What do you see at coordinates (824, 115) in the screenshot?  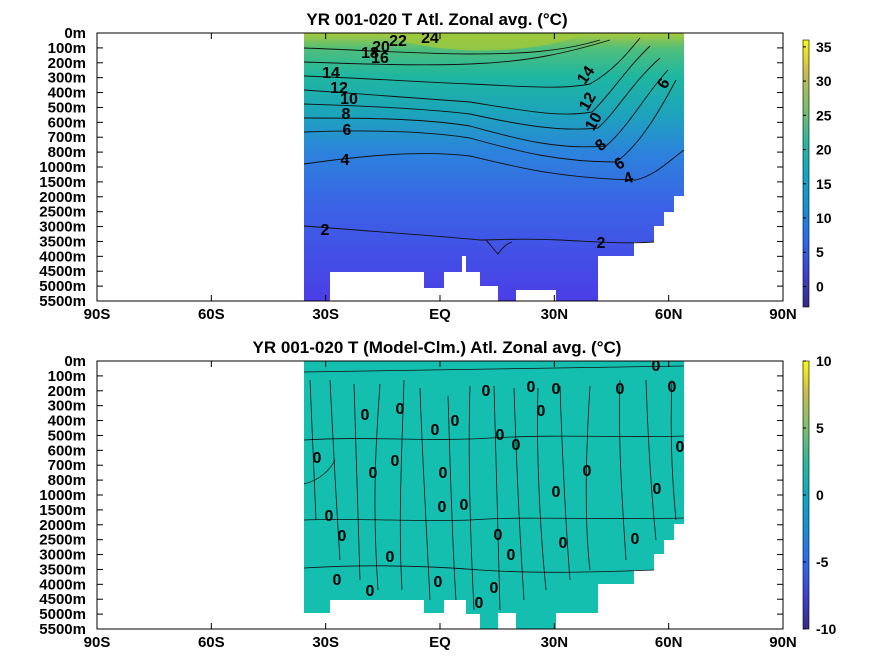 I see `colorbar-tick-label: 25` at bounding box center [824, 115].